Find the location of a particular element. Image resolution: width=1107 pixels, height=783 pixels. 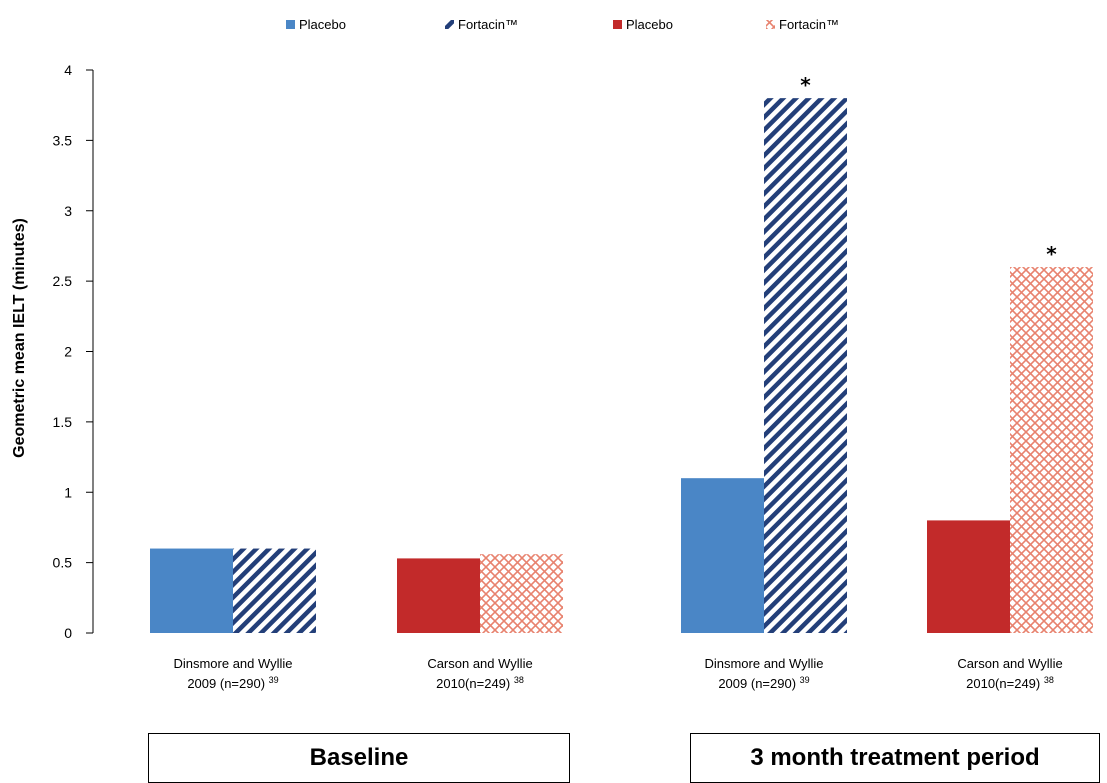

y-tick-label: 4 is located at coordinates (68, 70).